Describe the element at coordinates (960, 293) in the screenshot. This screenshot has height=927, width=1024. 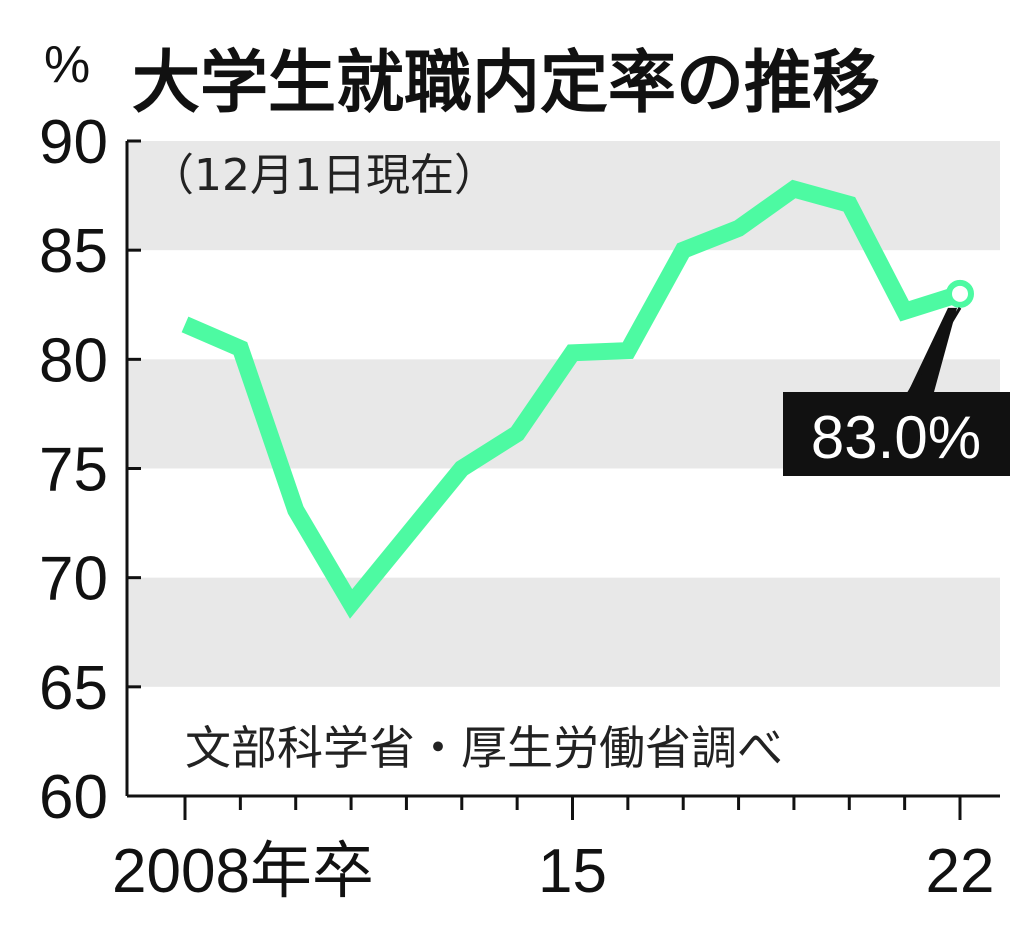
I see `last-point-marker` at that location.